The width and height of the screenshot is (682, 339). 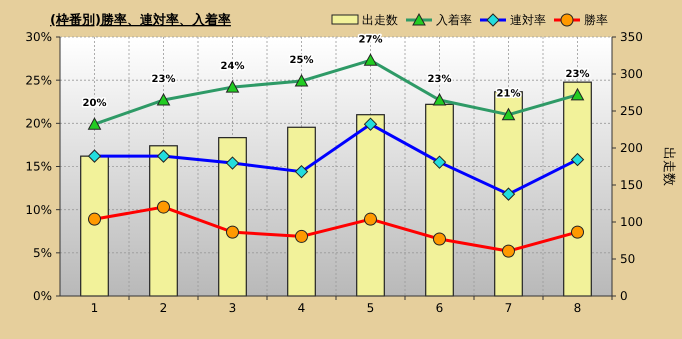 What do you see at coordinates (370, 40) in the screenshot?
I see `data-label: 27%` at bounding box center [370, 40].